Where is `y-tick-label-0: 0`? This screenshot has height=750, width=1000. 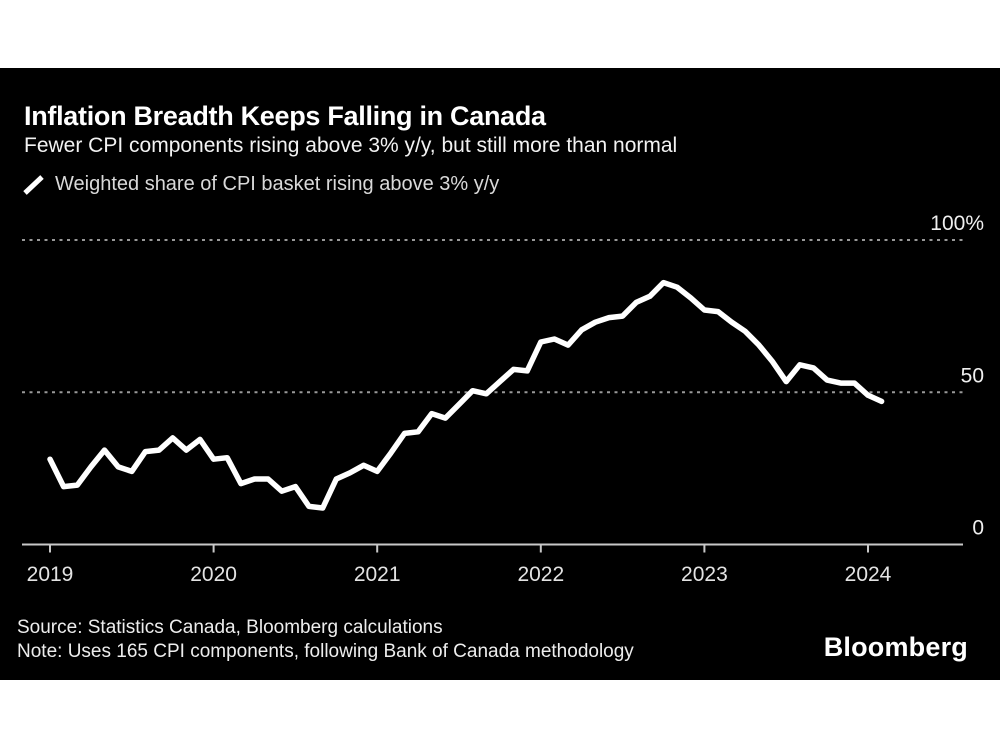 y-tick-label-0: 0 is located at coordinates (978, 528).